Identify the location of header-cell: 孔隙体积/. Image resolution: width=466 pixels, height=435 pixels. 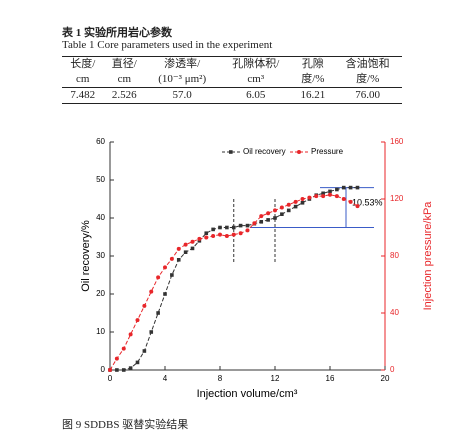
(256, 64).